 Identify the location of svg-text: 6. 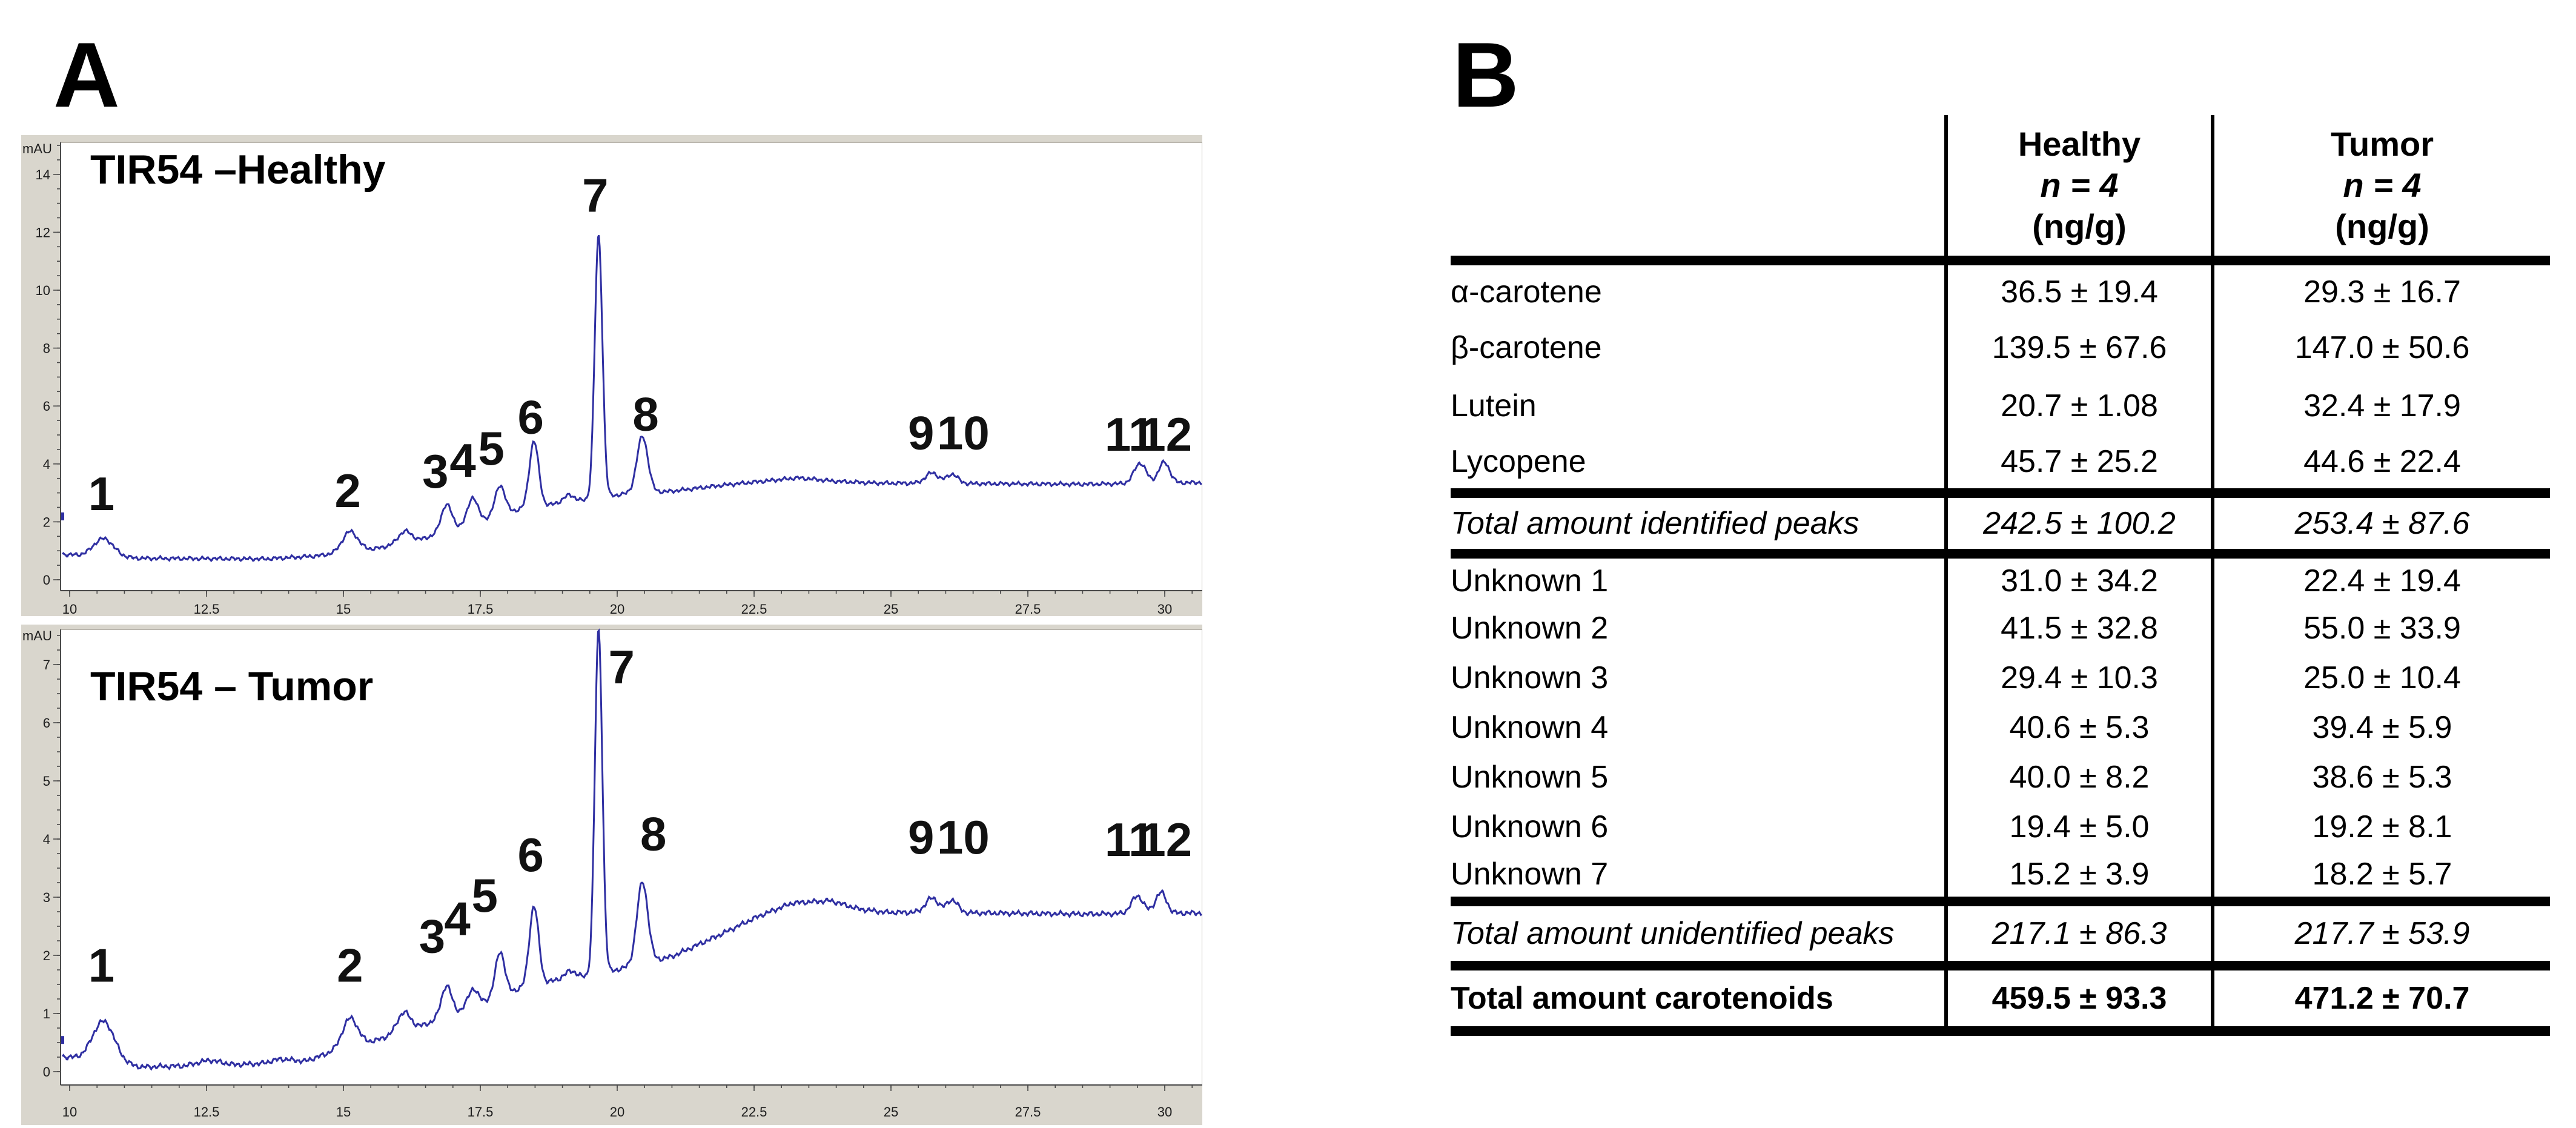
(46, 407).